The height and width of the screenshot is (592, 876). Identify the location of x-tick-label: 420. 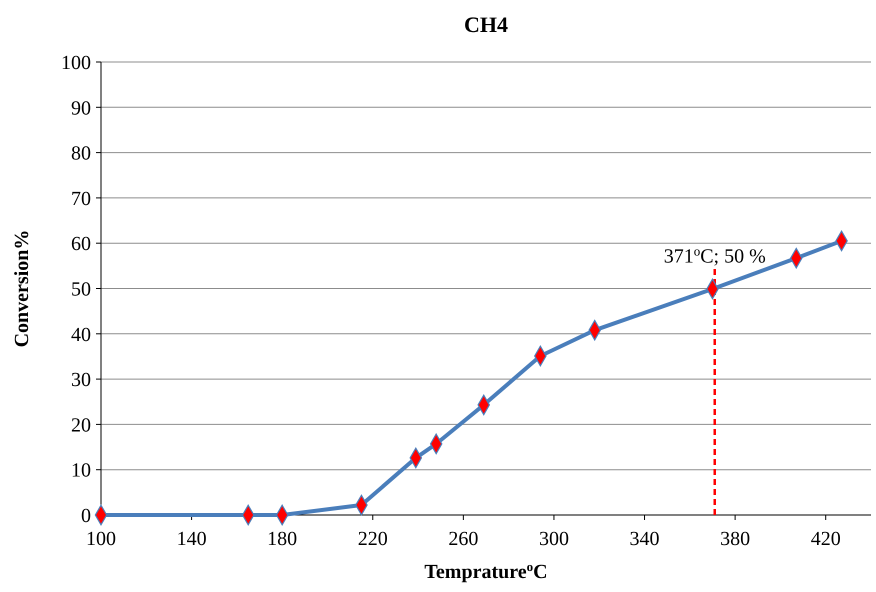
(825, 539).